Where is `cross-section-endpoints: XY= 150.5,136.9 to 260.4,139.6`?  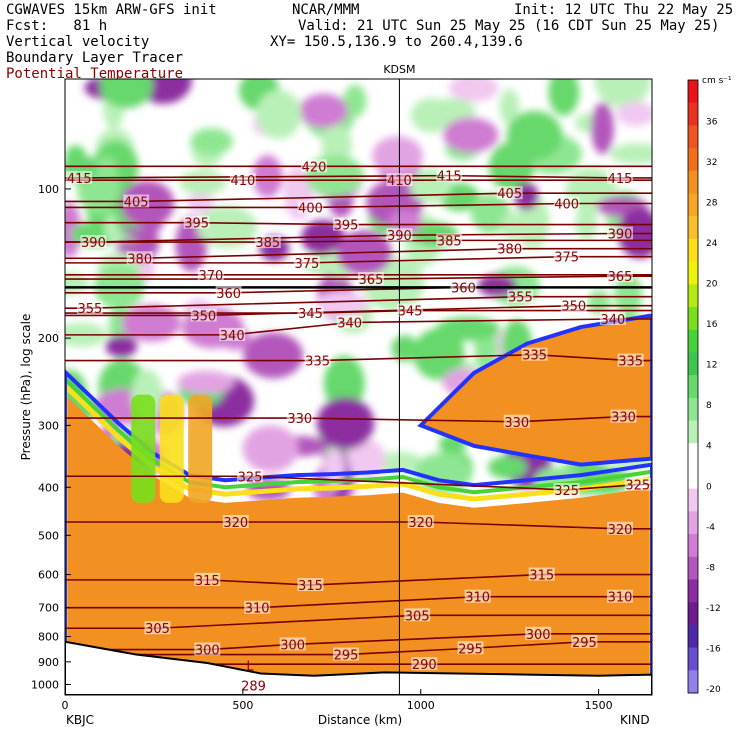
cross-section-endpoints: XY= 150.5,136.9 to 260.4,139.6 is located at coordinates (396, 42).